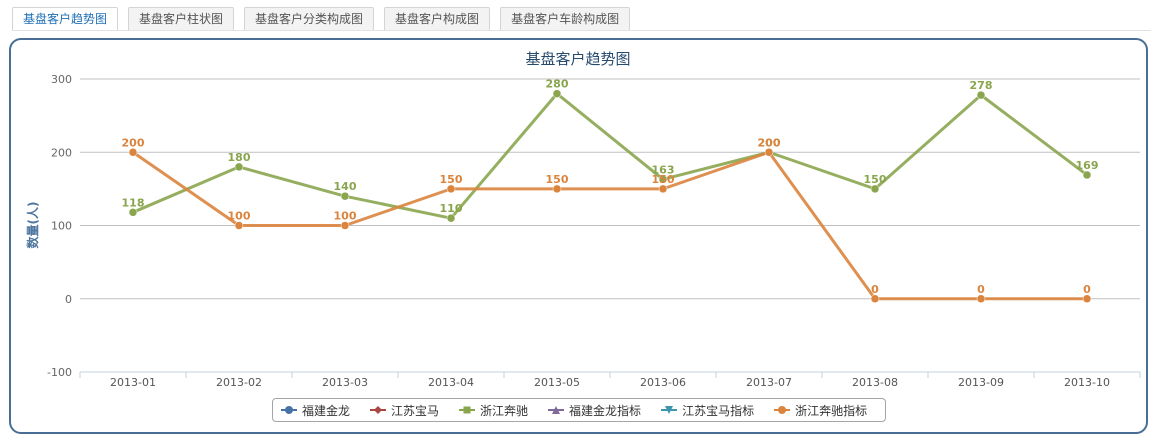  Describe the element at coordinates (65, 18) in the screenshot. I see `tab-0: 基盘客户趋势图` at that location.